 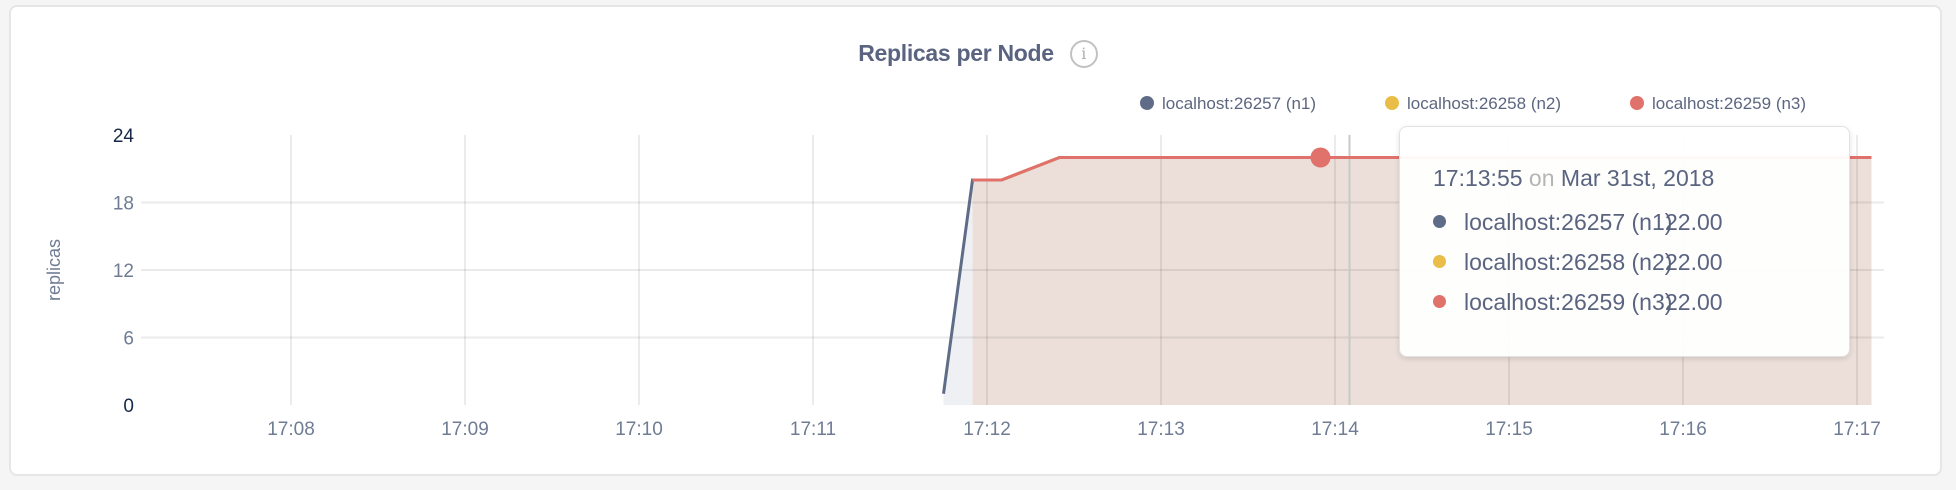 I want to click on legend-item-n2: localhost:26258 (n2), so click(x=1473, y=104).